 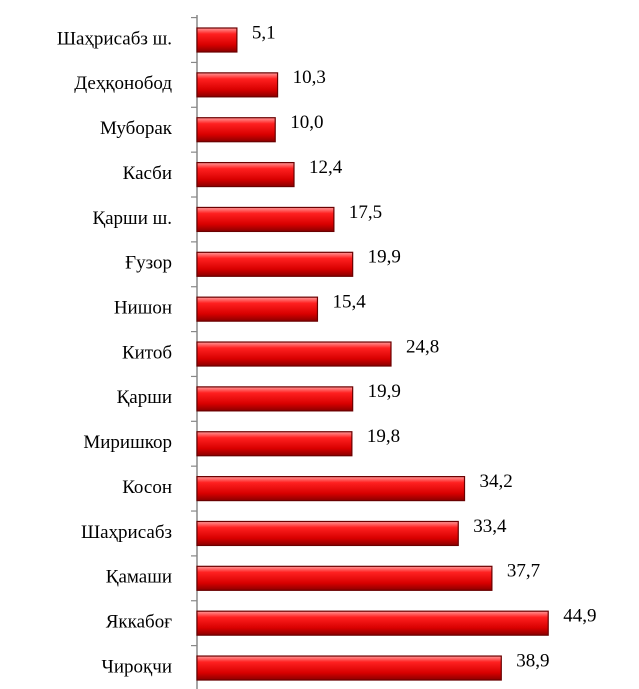 I want to click on y-tick-label: Қарши ш., so click(x=132, y=218).